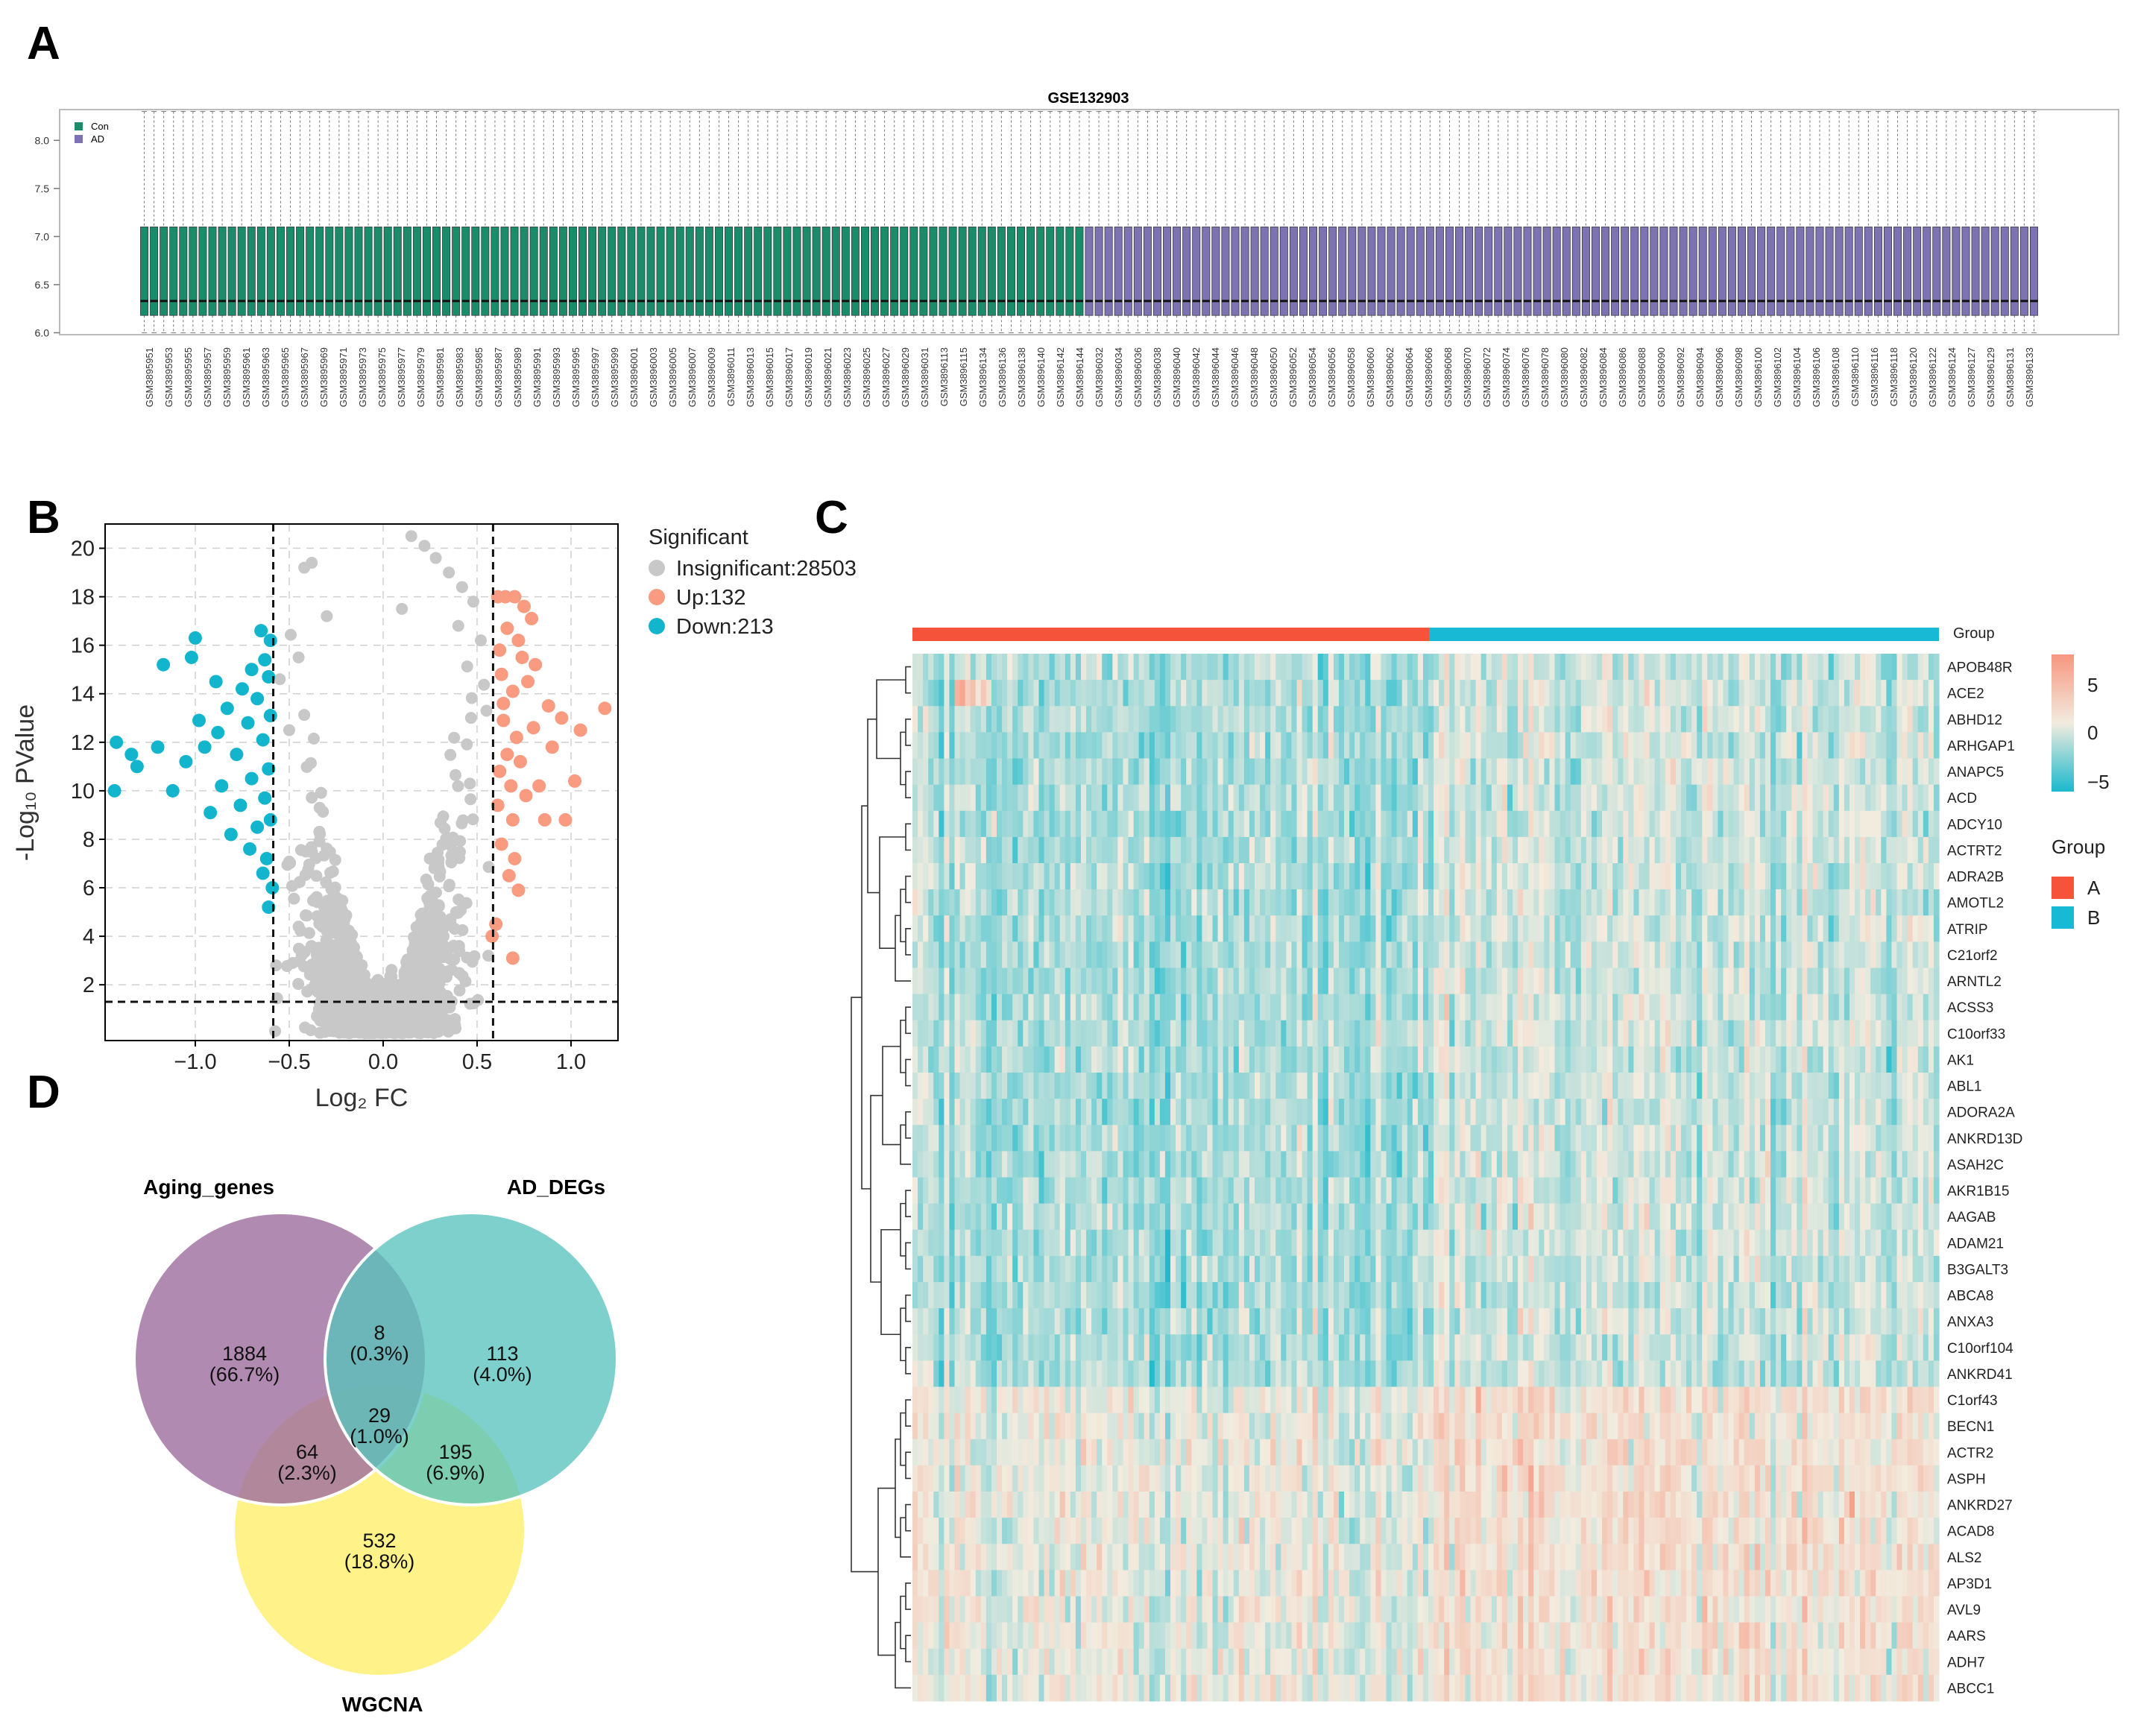 The image size is (2135, 1736). I want to click on boxplot-x-tick-label: GSM3896070, so click(1467, 377).